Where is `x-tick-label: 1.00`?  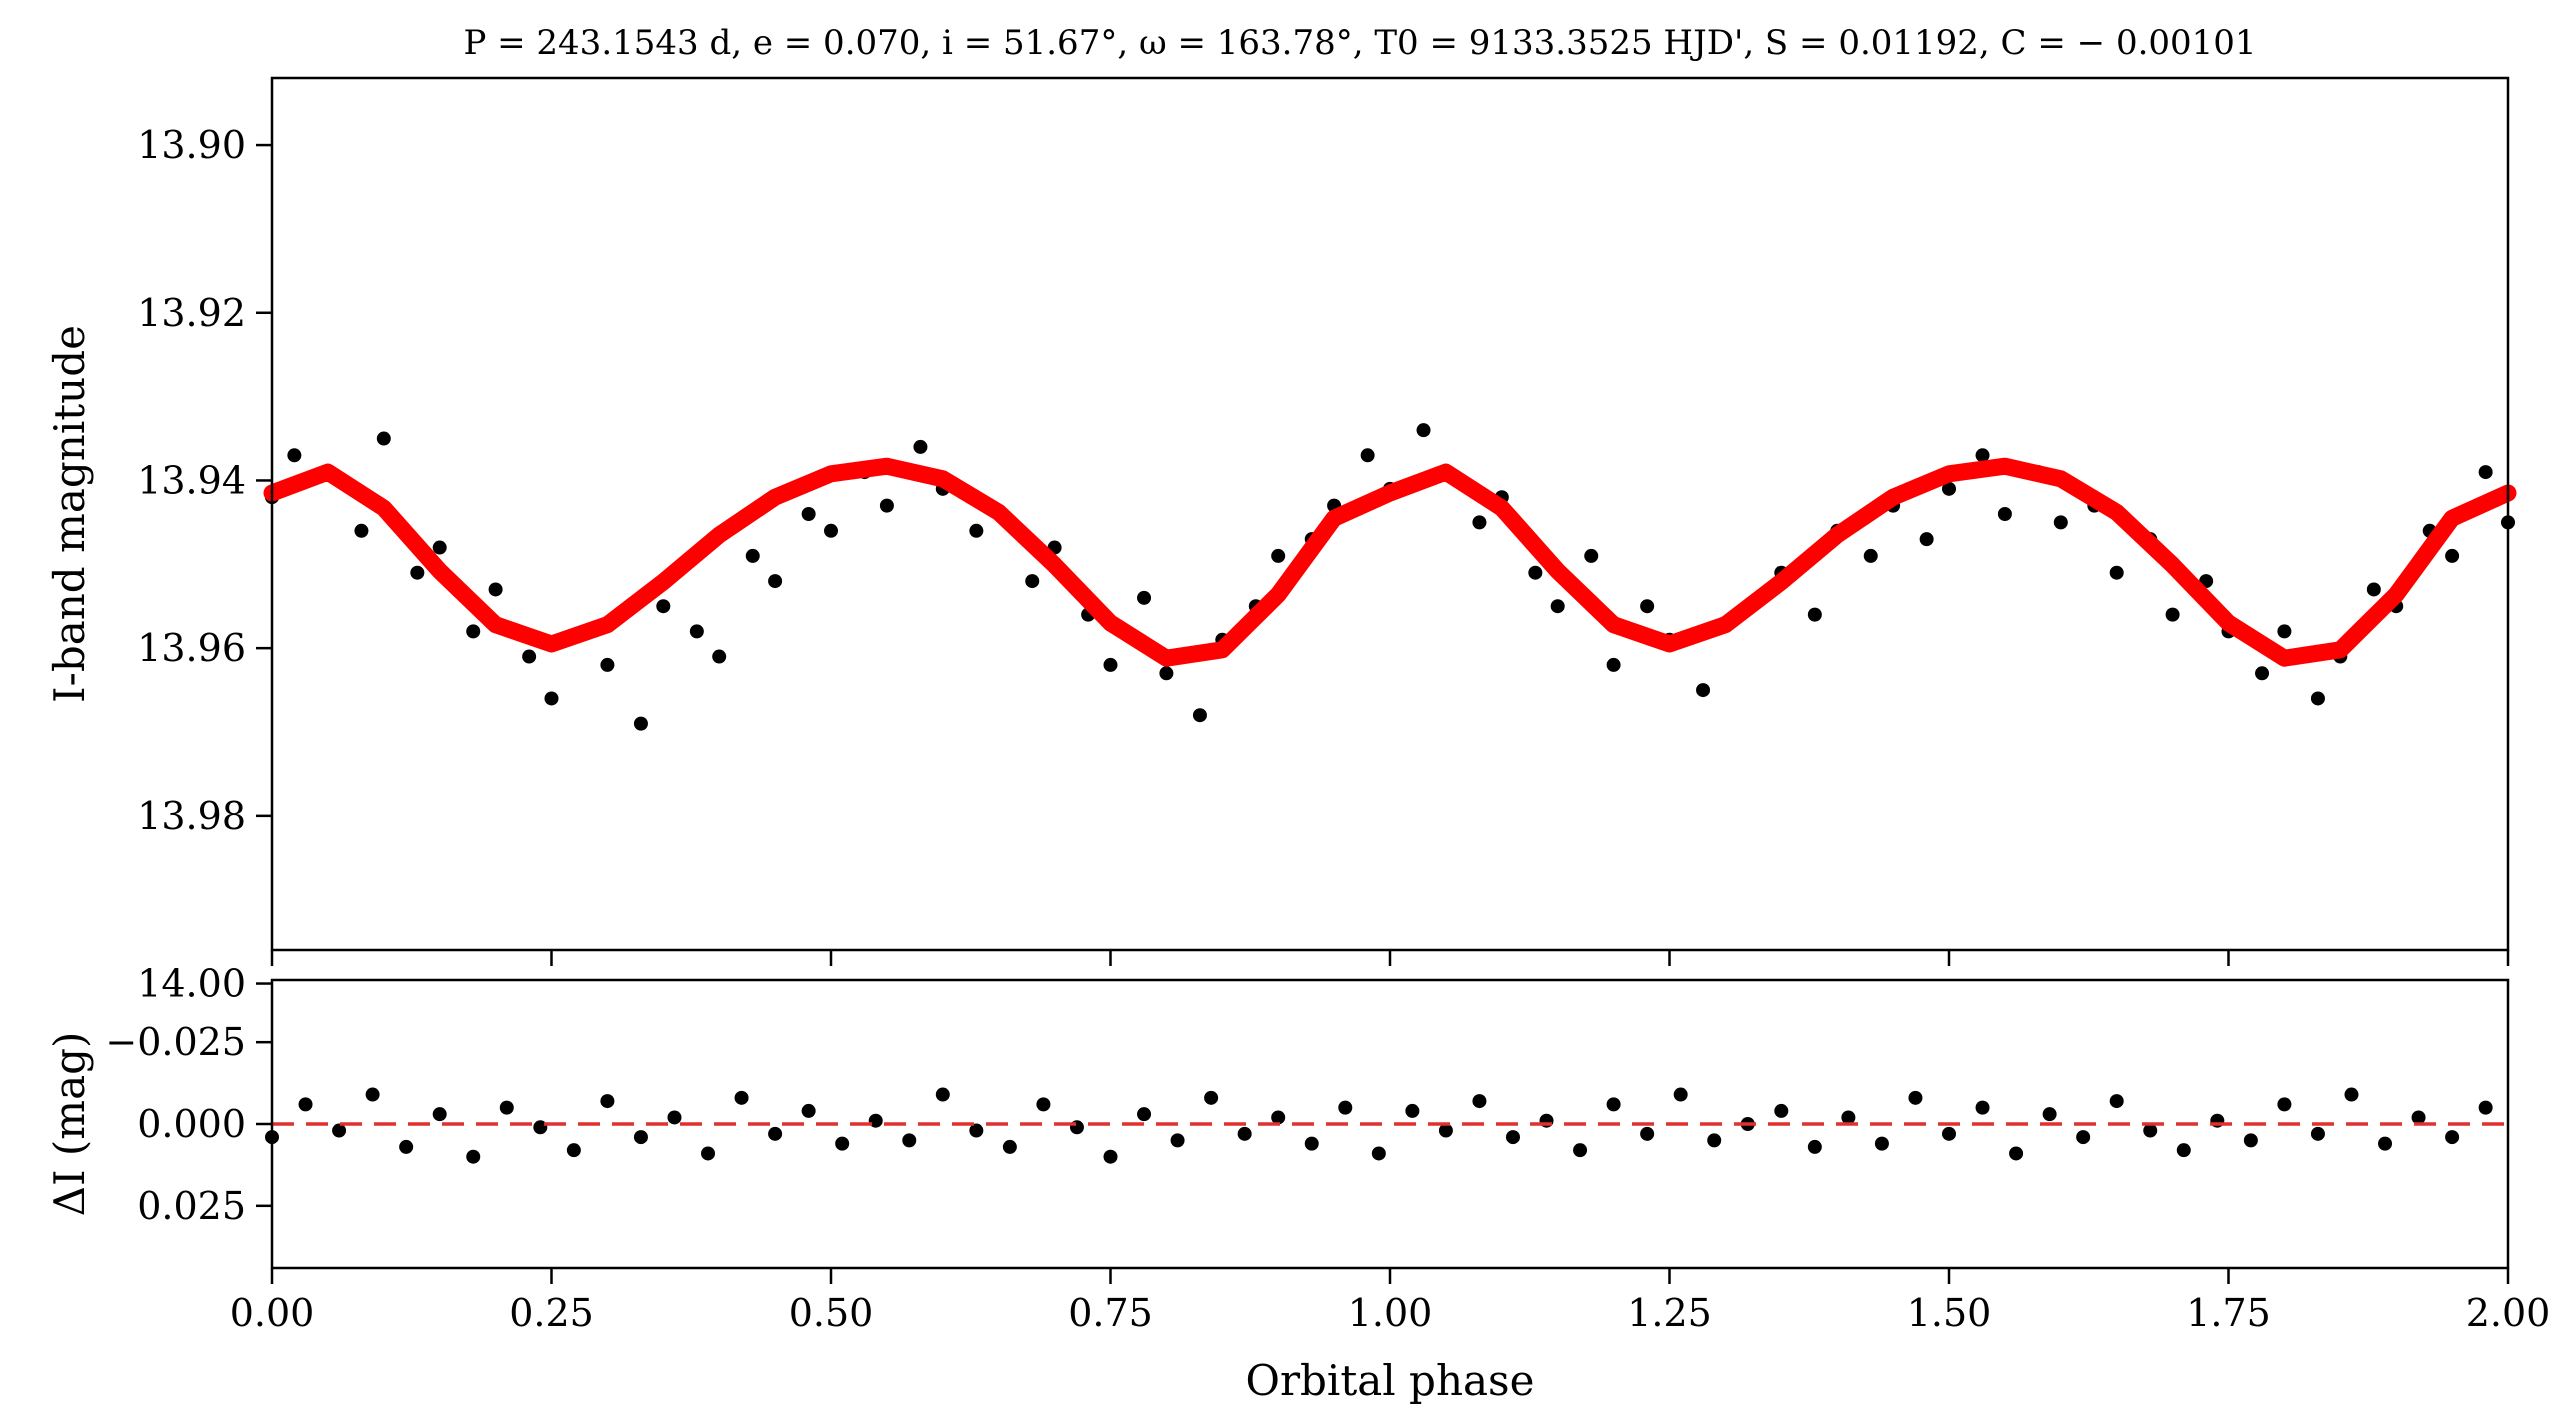 x-tick-label: 1.00 is located at coordinates (1390, 1313).